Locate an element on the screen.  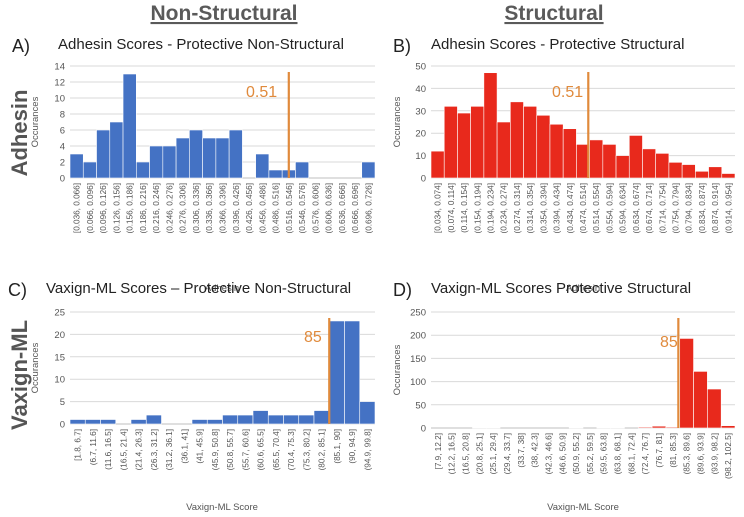
y-tick-label: 100 is located at coordinates (418, 382).